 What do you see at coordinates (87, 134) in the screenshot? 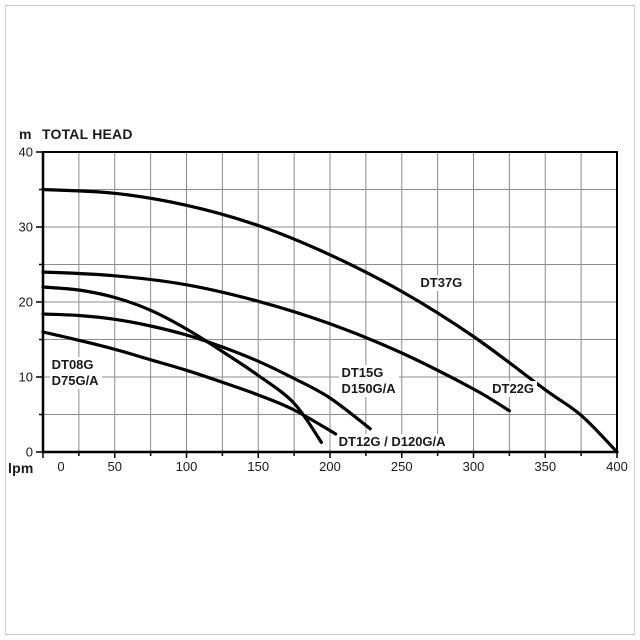
I see `chart-title: TOTAL HEAD` at bounding box center [87, 134].